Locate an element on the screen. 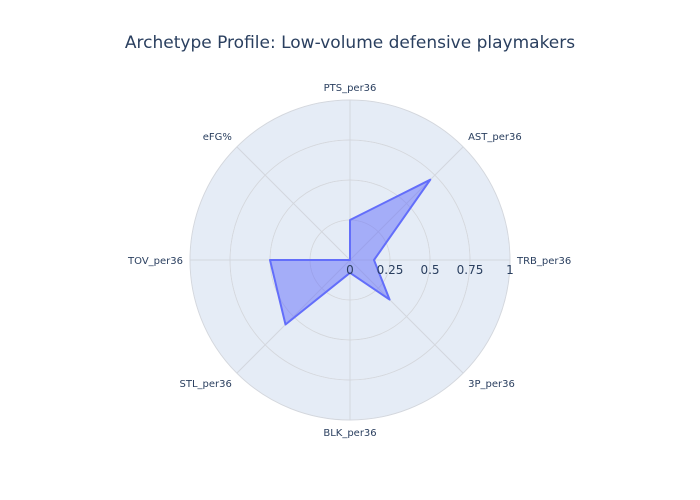 Image resolution: width=700 pixels, height=500 pixels. radial-tick-label: 0.75 is located at coordinates (470, 270).